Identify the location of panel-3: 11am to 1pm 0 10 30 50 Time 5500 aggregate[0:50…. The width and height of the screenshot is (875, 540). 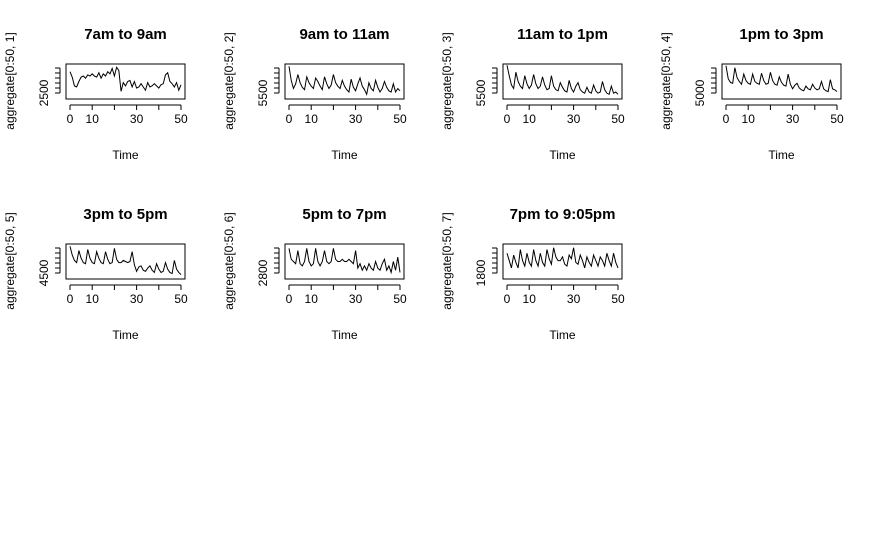
(532, 94).